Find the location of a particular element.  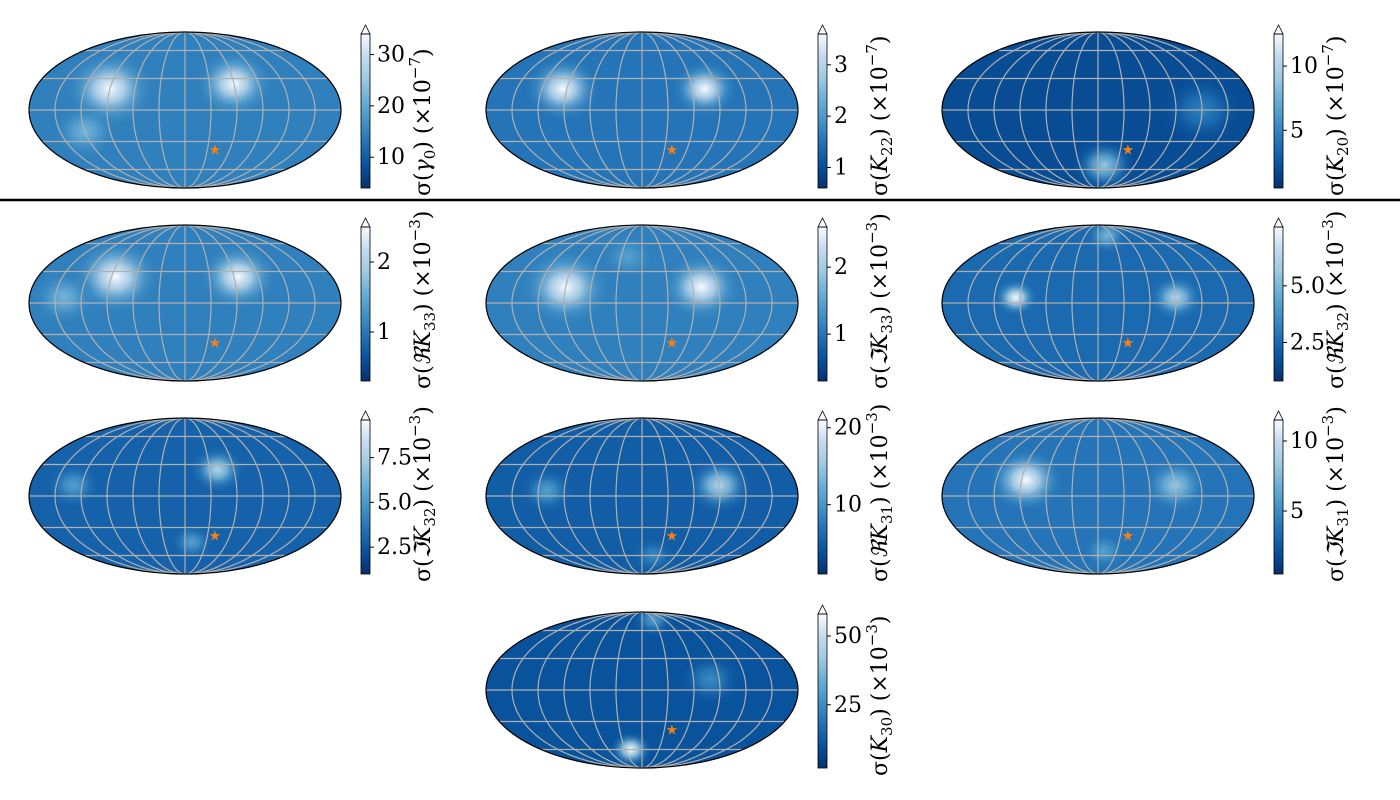

colorbar-label: σ(γ0) (×10−7) is located at coordinates (422, 122).